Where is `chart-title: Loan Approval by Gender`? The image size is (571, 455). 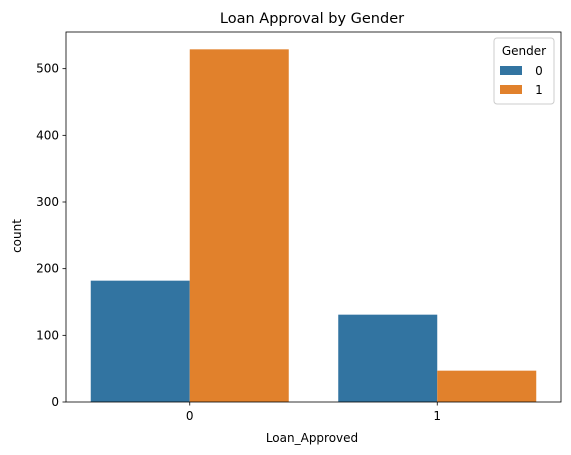
chart-title: Loan Approval by Gender is located at coordinates (312, 19).